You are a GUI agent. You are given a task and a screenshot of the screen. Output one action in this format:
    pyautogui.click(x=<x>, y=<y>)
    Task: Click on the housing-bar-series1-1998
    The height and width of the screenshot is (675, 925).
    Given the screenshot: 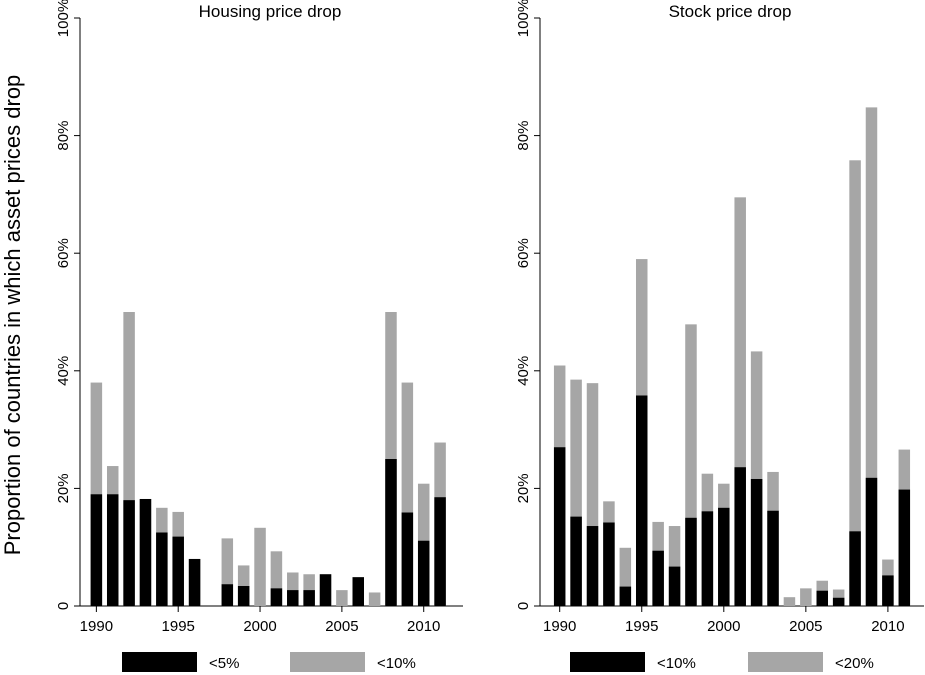 What is the action you would take?
    pyautogui.click(x=227, y=595)
    